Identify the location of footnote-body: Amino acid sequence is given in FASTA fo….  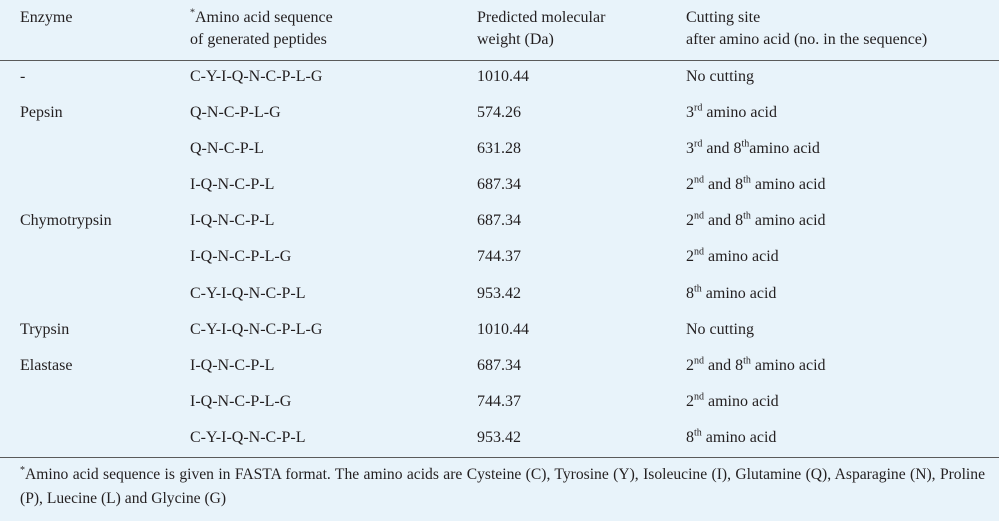
(502, 486).